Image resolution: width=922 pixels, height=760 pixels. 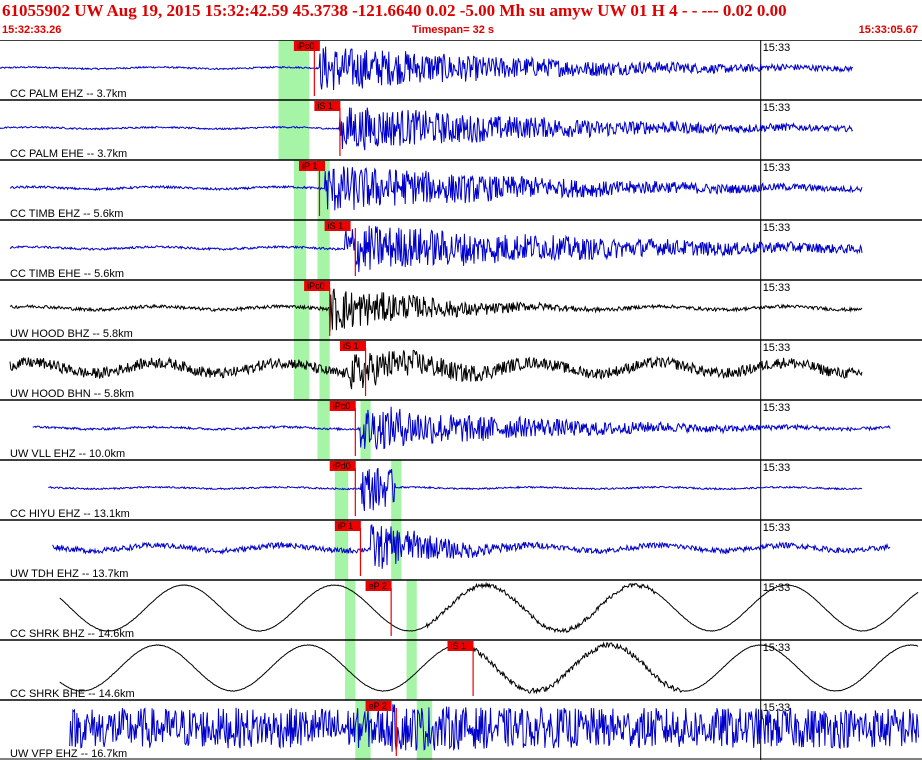 What do you see at coordinates (68, 94) in the screenshot?
I see `station-label: CC PALM EHZ -- 3.7km` at bounding box center [68, 94].